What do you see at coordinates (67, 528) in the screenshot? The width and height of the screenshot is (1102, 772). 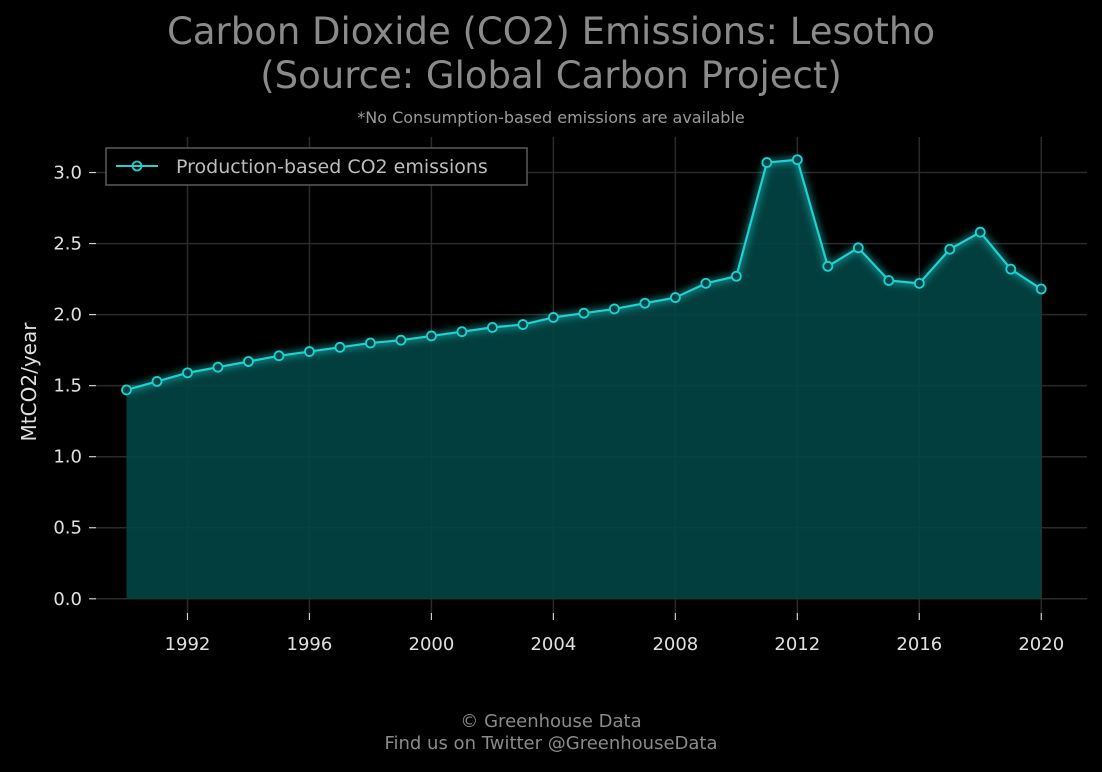 I see `y-tick-label: 0.5` at bounding box center [67, 528].